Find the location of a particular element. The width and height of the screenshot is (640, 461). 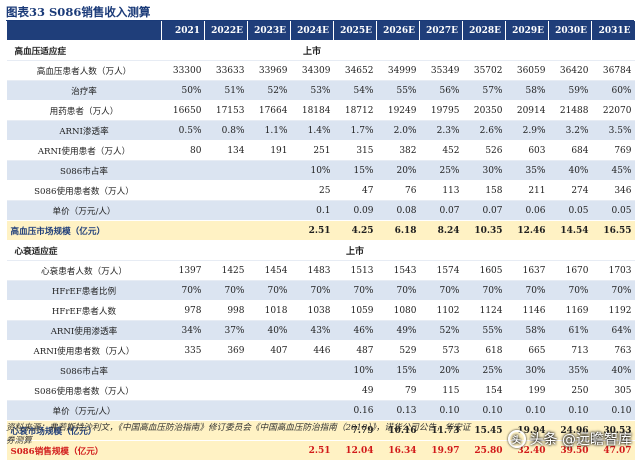

table-cell: 10.35 is located at coordinates (484, 230).